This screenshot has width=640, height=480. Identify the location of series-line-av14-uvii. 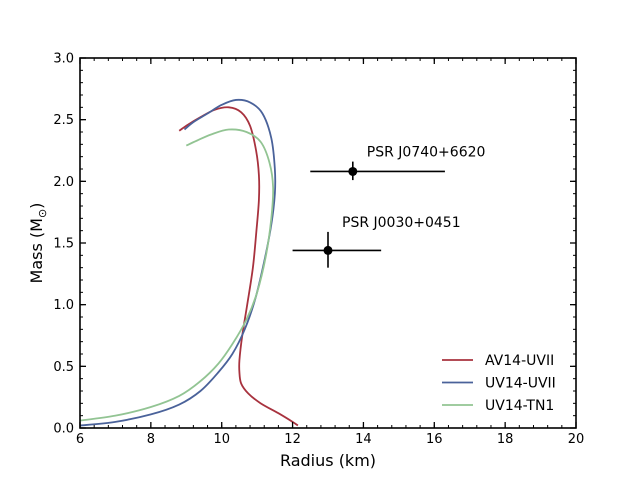
(238, 266).